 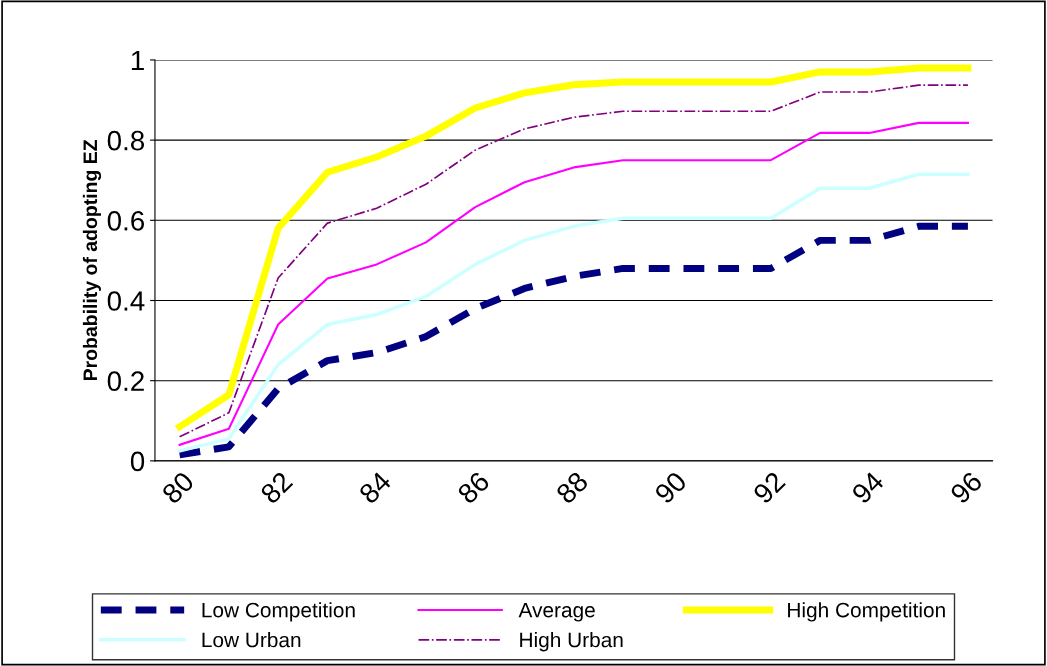 I want to click on y-tick-label: 0, so click(x=137, y=461).